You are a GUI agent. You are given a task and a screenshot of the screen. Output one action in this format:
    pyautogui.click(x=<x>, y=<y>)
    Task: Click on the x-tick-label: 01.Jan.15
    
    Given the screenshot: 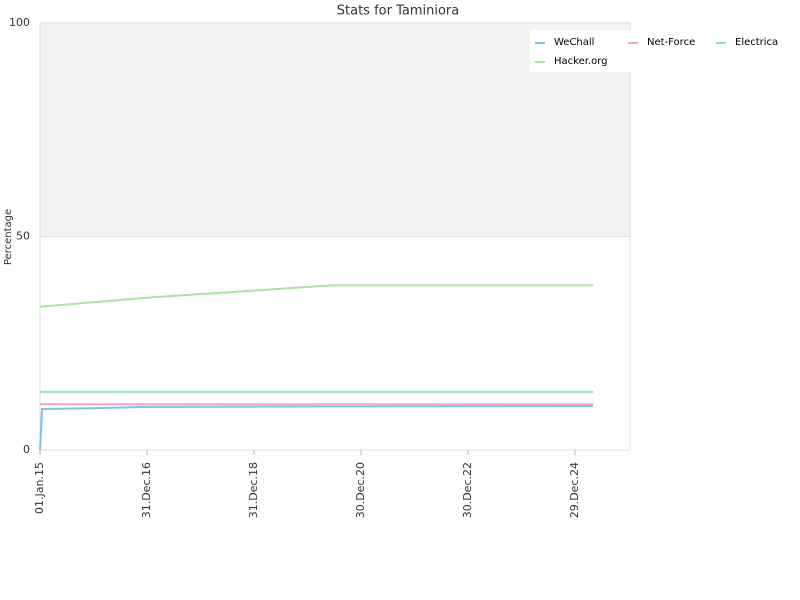 What is the action you would take?
    pyautogui.click(x=39, y=488)
    